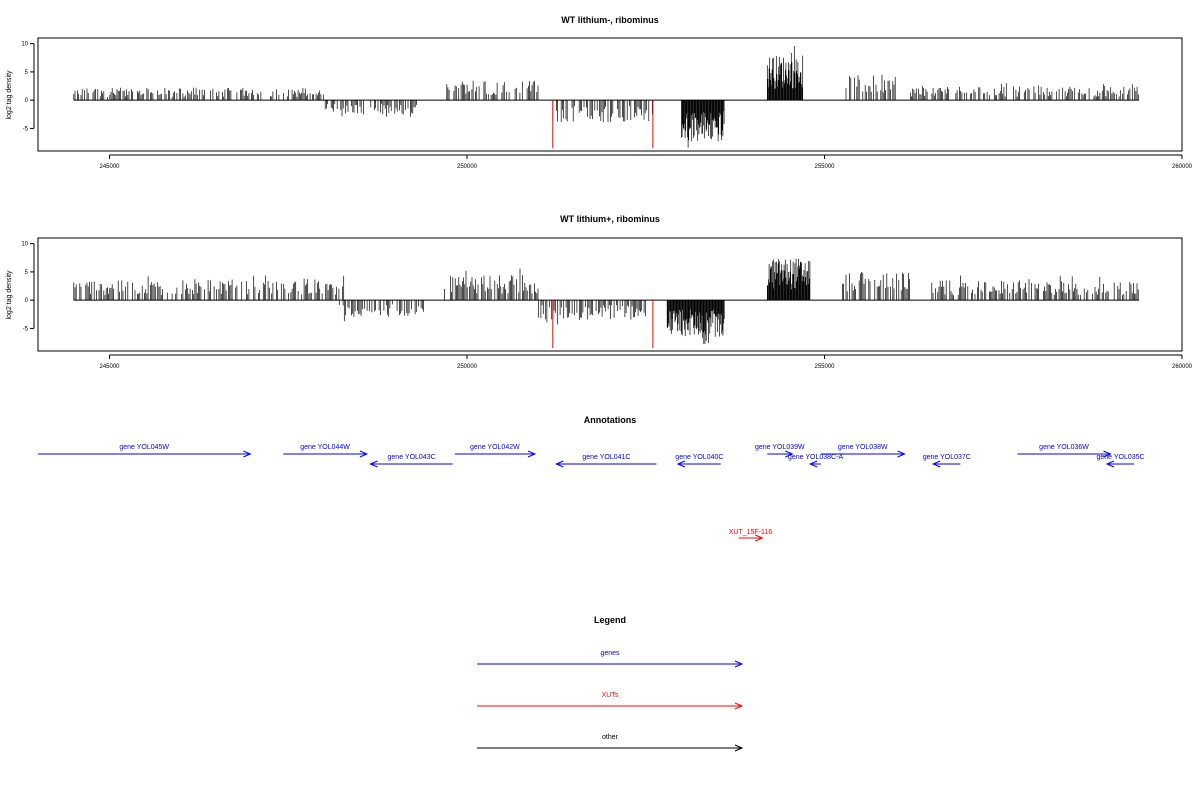  What do you see at coordinates (610, 653) in the screenshot?
I see `legend-label: genes` at bounding box center [610, 653].